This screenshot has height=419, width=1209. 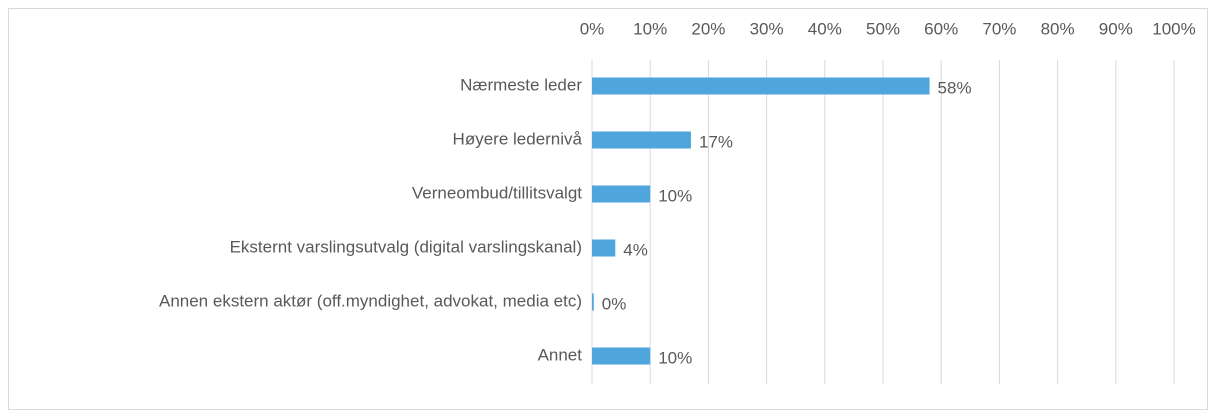 I want to click on x-tick-label: 90%, so click(x=1116, y=28).